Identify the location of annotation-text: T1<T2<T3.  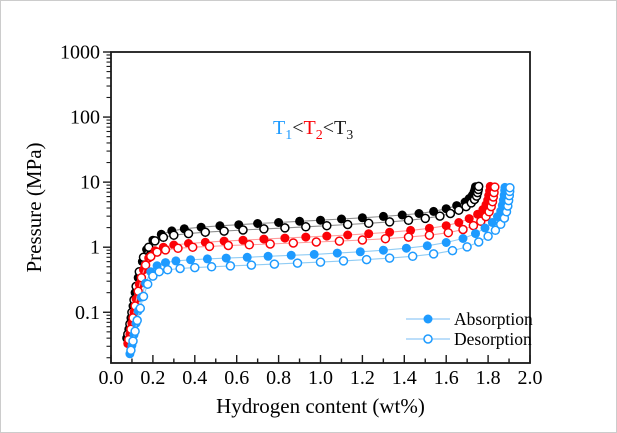
(313, 130).